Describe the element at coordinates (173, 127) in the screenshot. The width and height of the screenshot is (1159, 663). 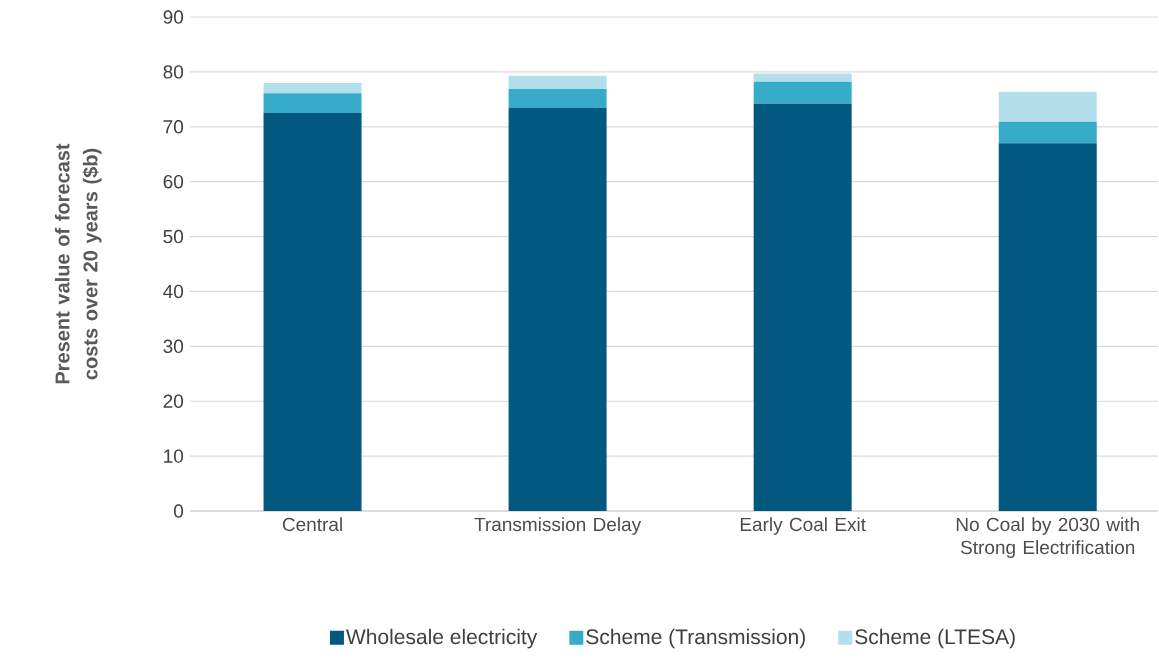
I see `y-tick-label: 70` at that location.